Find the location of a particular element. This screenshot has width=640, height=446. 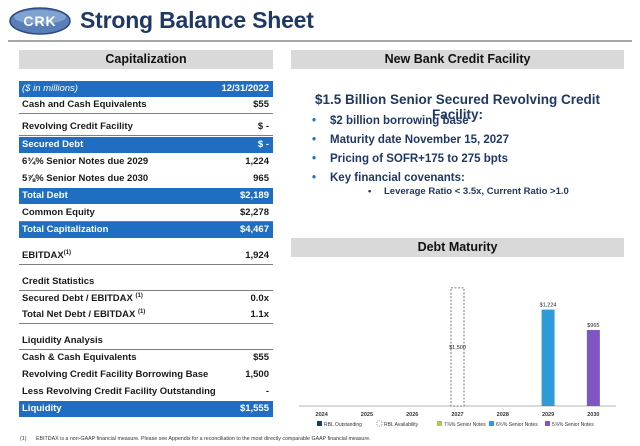

row-label: 5⅞% Senior Notes due 2030 is located at coordinates (85, 178).